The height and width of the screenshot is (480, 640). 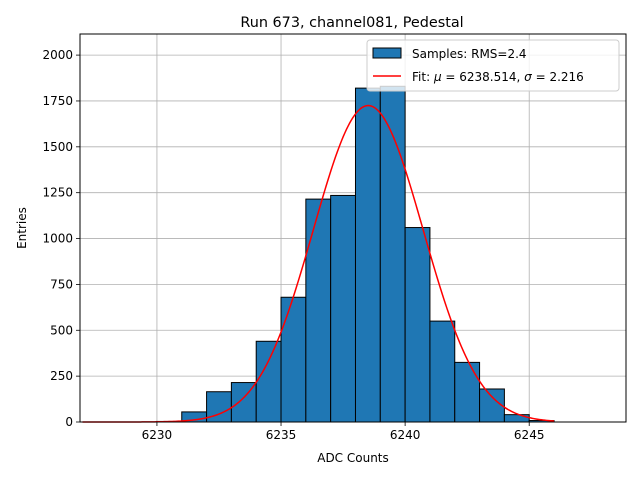 What do you see at coordinates (353, 458) in the screenshot?
I see `x-axis-label: ADC Counts` at bounding box center [353, 458].